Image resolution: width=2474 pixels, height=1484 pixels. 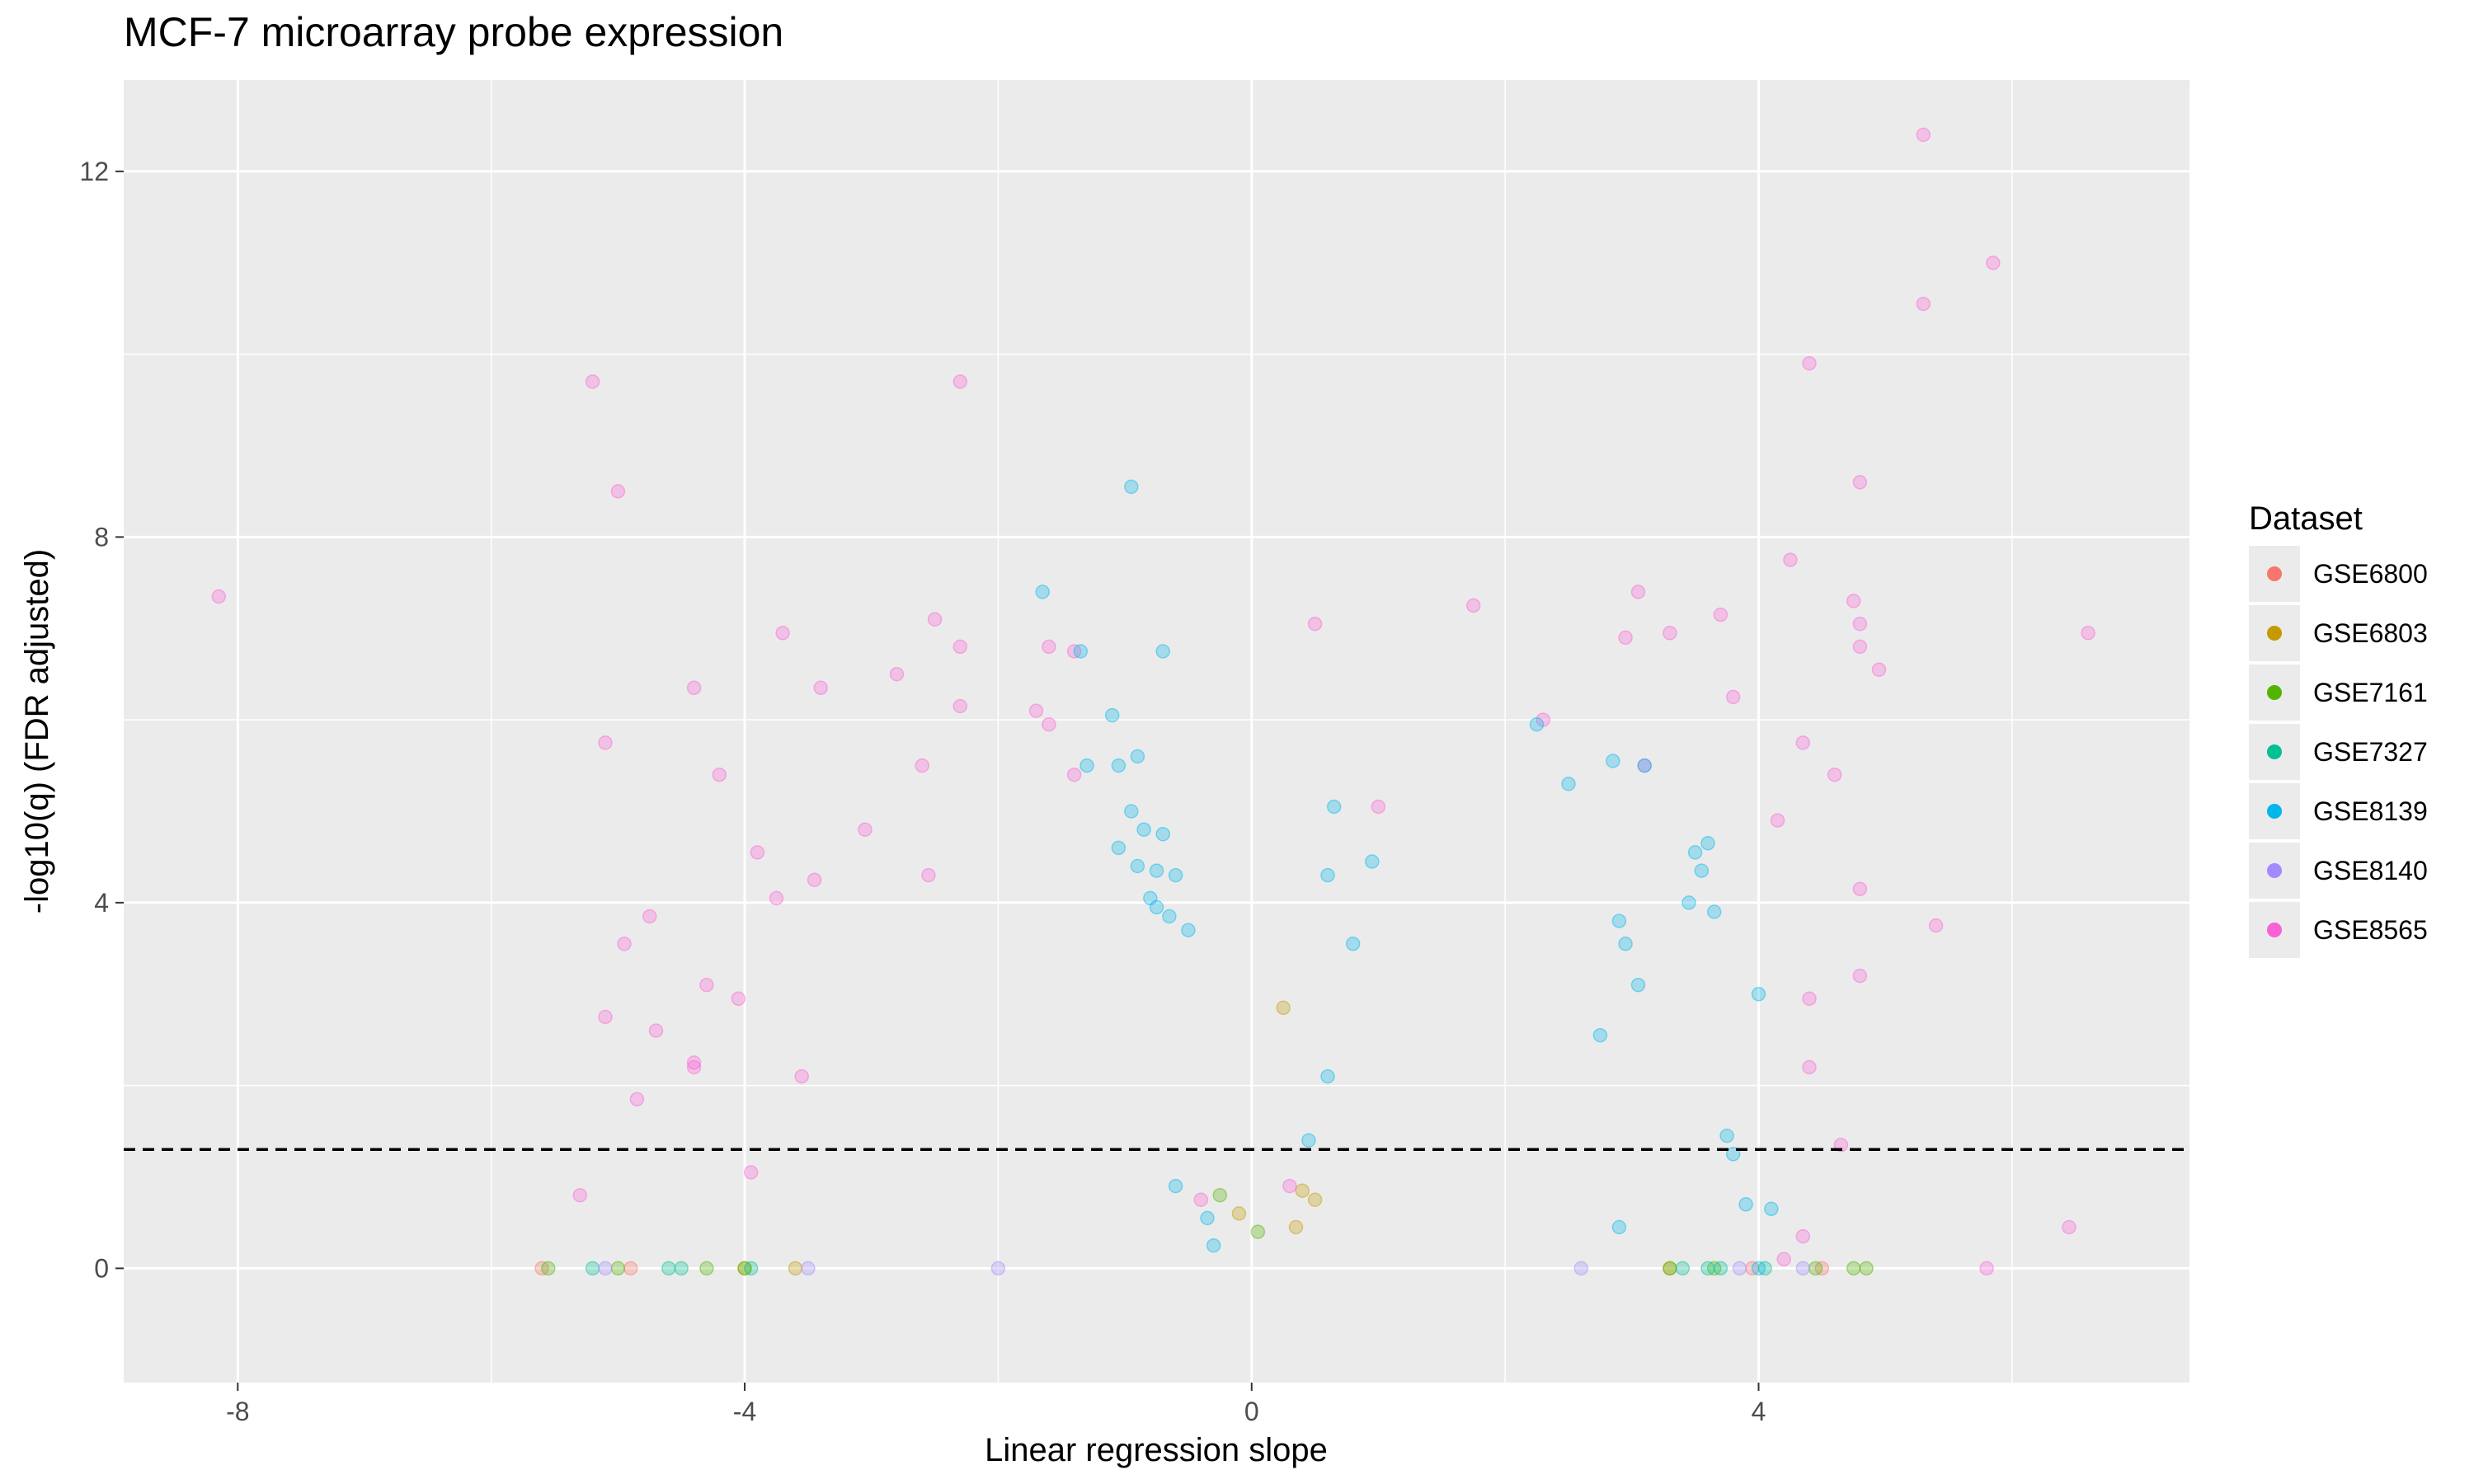 I want to click on legend-entry-label: GSE6803, so click(x=2370, y=633).